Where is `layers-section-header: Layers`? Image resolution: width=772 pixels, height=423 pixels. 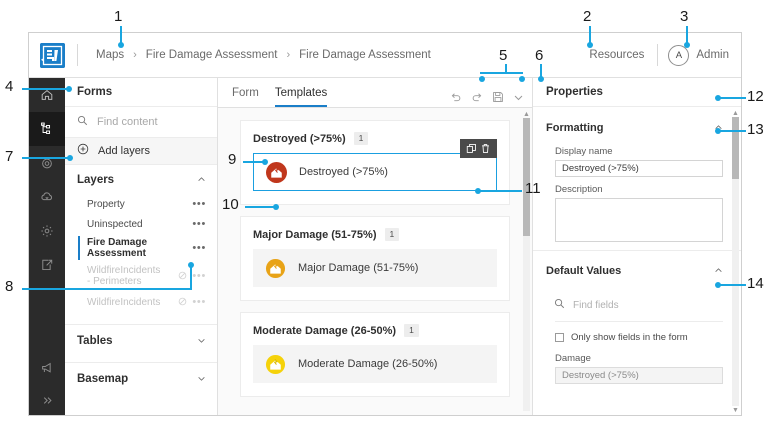 layers-section-header: Layers is located at coordinates (141, 179).